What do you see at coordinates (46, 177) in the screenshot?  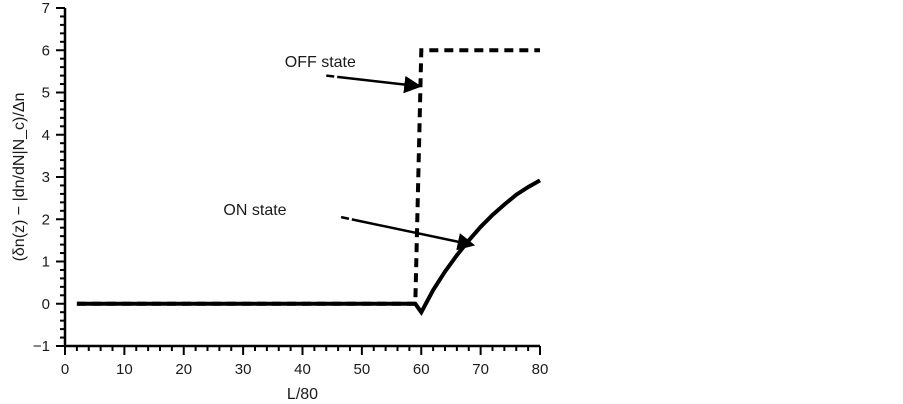 I see `y-tick-label: 3` at bounding box center [46, 177].